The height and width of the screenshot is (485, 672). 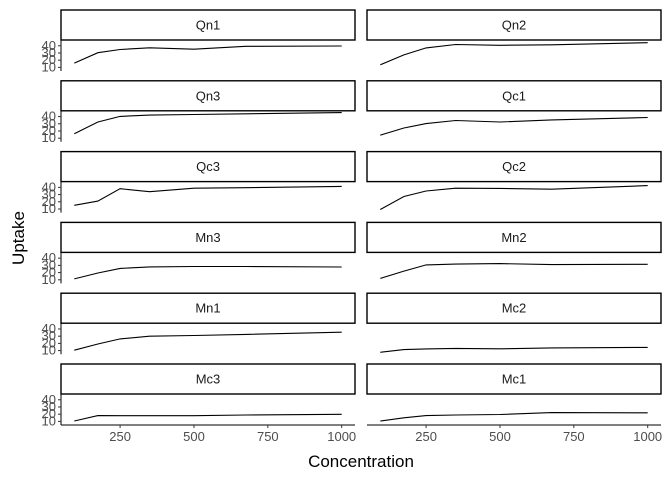 I want to click on series-line-qc2, so click(x=514, y=197).